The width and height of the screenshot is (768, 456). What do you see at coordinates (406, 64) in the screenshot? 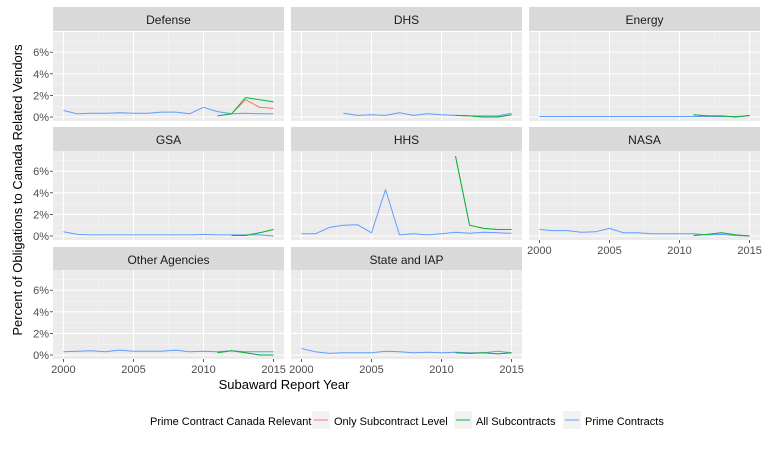
I see `panel-dhs: DHS` at bounding box center [406, 64].